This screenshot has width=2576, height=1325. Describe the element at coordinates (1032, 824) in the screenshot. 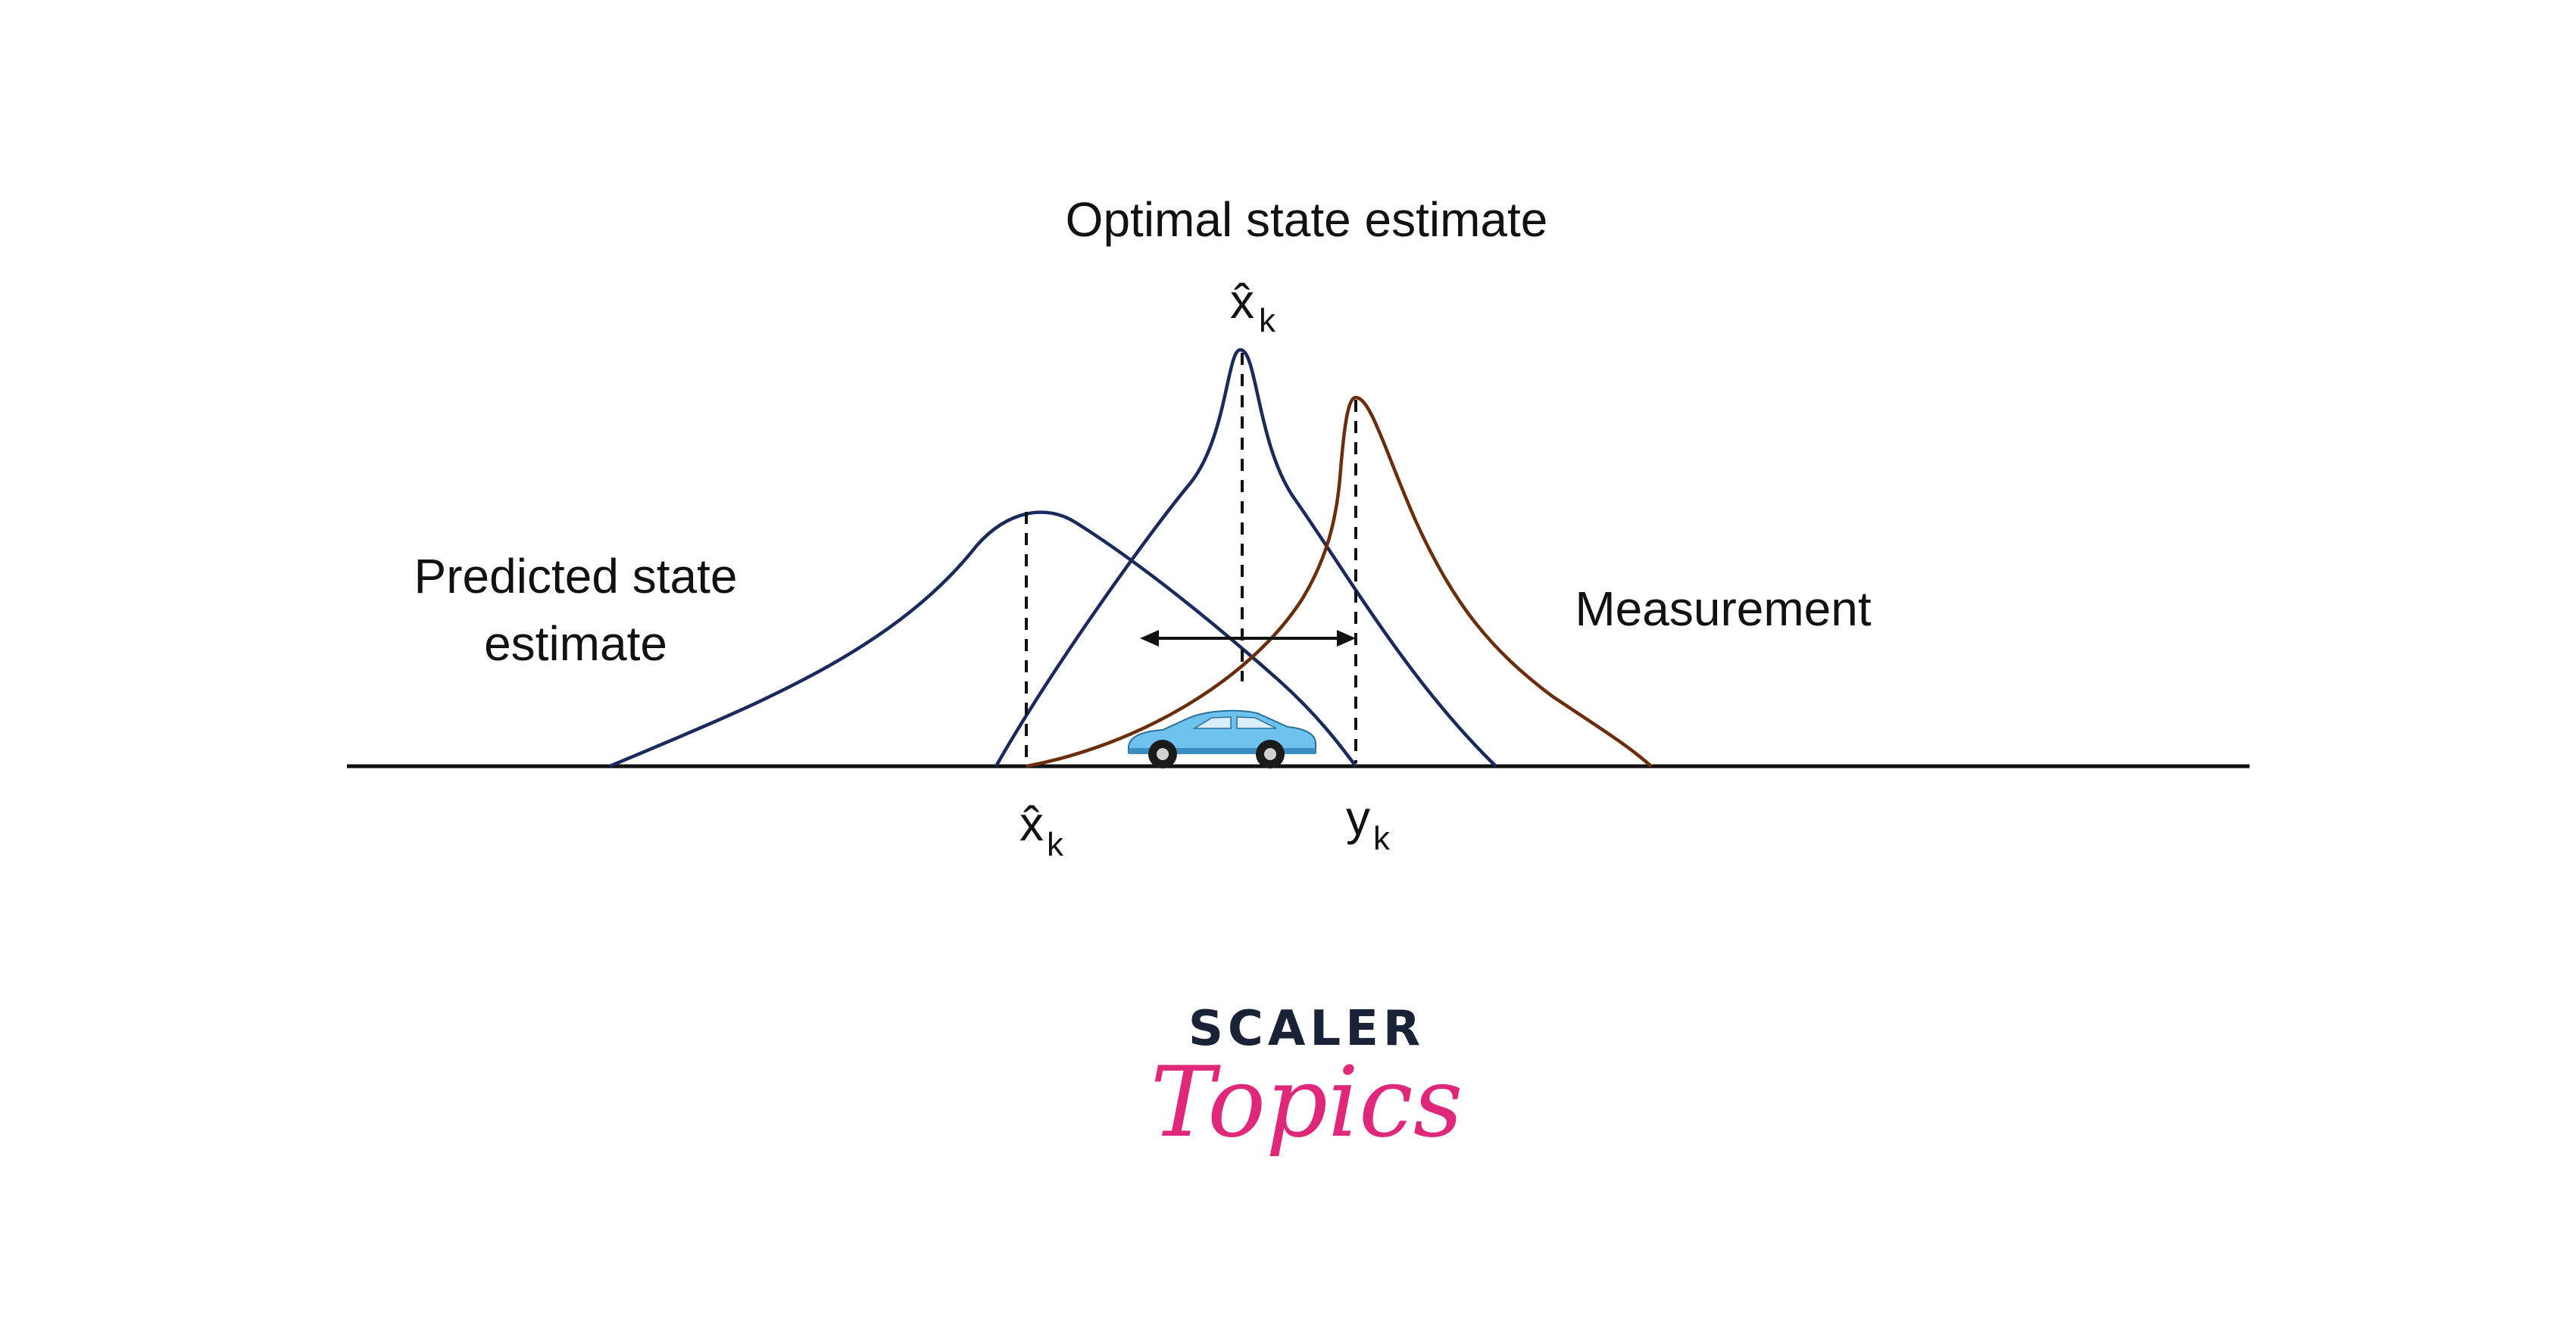

I see `axis-xhat-main: x̂` at that location.